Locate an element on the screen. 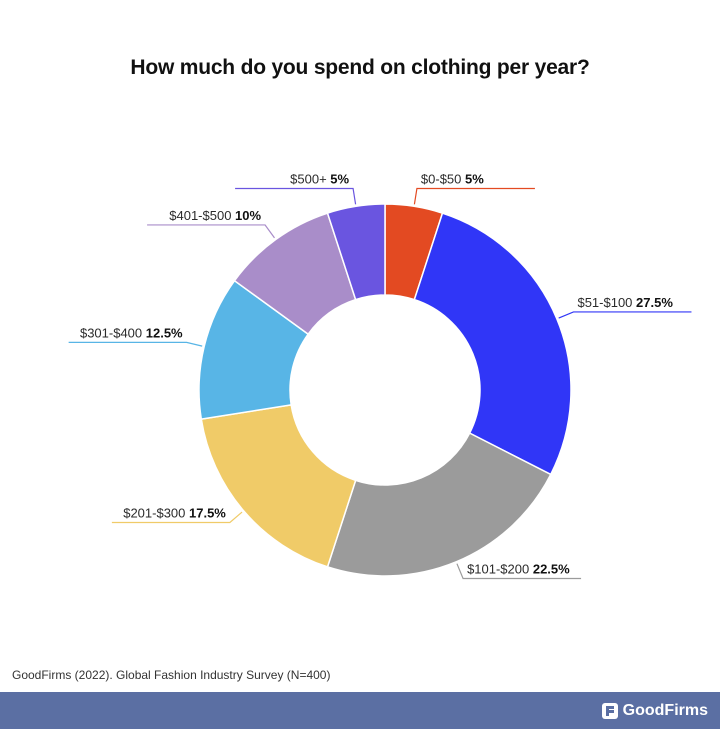 The width and height of the screenshot is (720, 729). leader-line-500-plus is located at coordinates (296, 196).